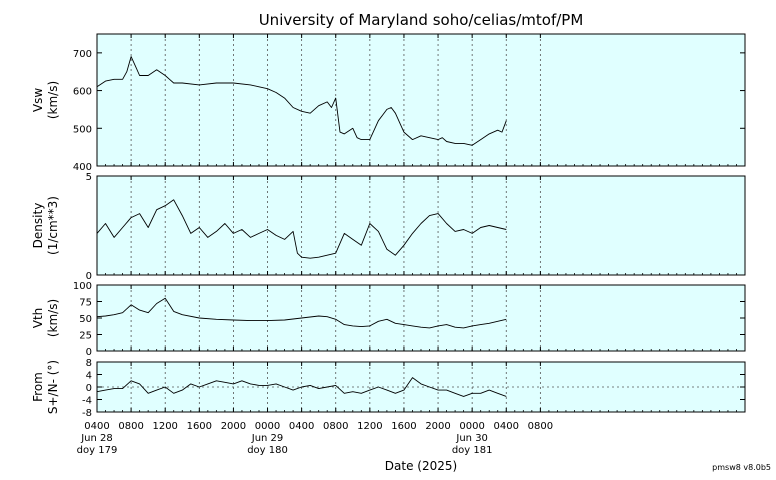 Image resolution: width=776 pixels, height=480 pixels. What do you see at coordinates (267, 450) in the screenshot?
I see `x-tick-label: doy 180` at bounding box center [267, 450].